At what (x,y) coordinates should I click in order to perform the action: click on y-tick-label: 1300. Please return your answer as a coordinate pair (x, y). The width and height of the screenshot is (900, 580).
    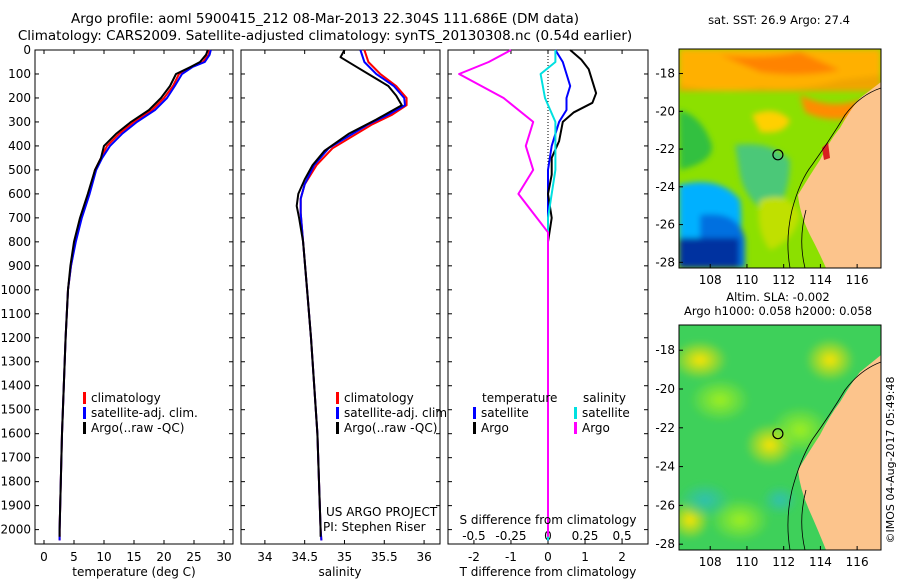
    Looking at the image, I should click on (15, 362).